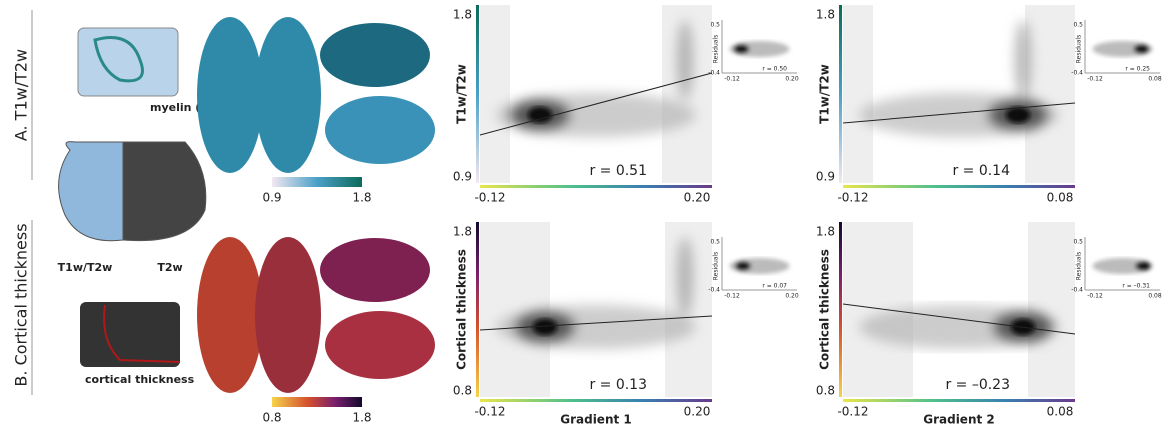 This screenshot has height=430, width=1162. I want to click on section-label: A. T1w/T2w, so click(21, 95).